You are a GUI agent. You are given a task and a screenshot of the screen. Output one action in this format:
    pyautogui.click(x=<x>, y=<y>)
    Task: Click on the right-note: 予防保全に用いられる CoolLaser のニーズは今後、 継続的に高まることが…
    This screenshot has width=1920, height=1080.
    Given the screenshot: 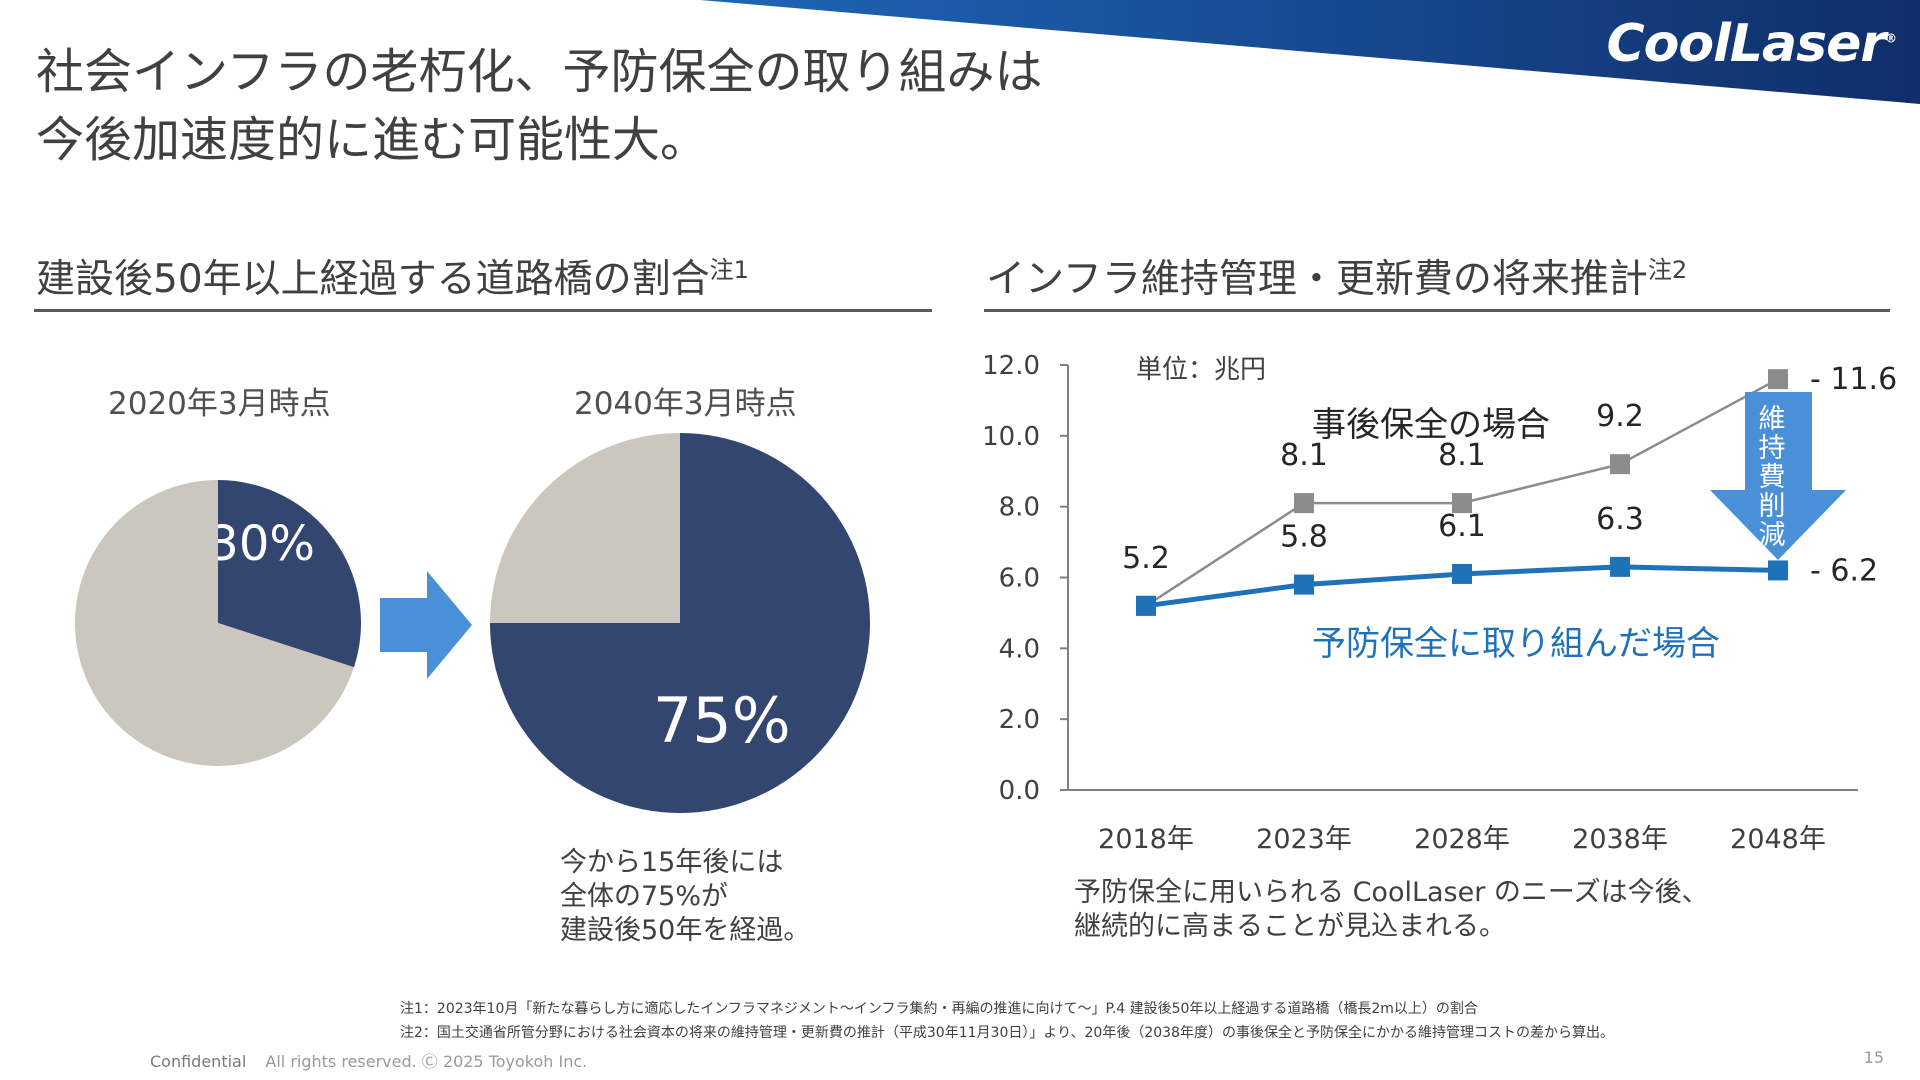 What is the action you would take?
    pyautogui.click(x=1391, y=910)
    